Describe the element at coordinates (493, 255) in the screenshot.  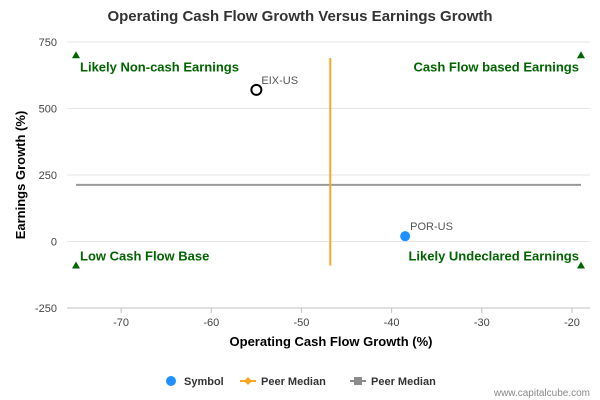
I see `quadrant-label-bottom-right: Likely Undeclared Earnings` at that location.